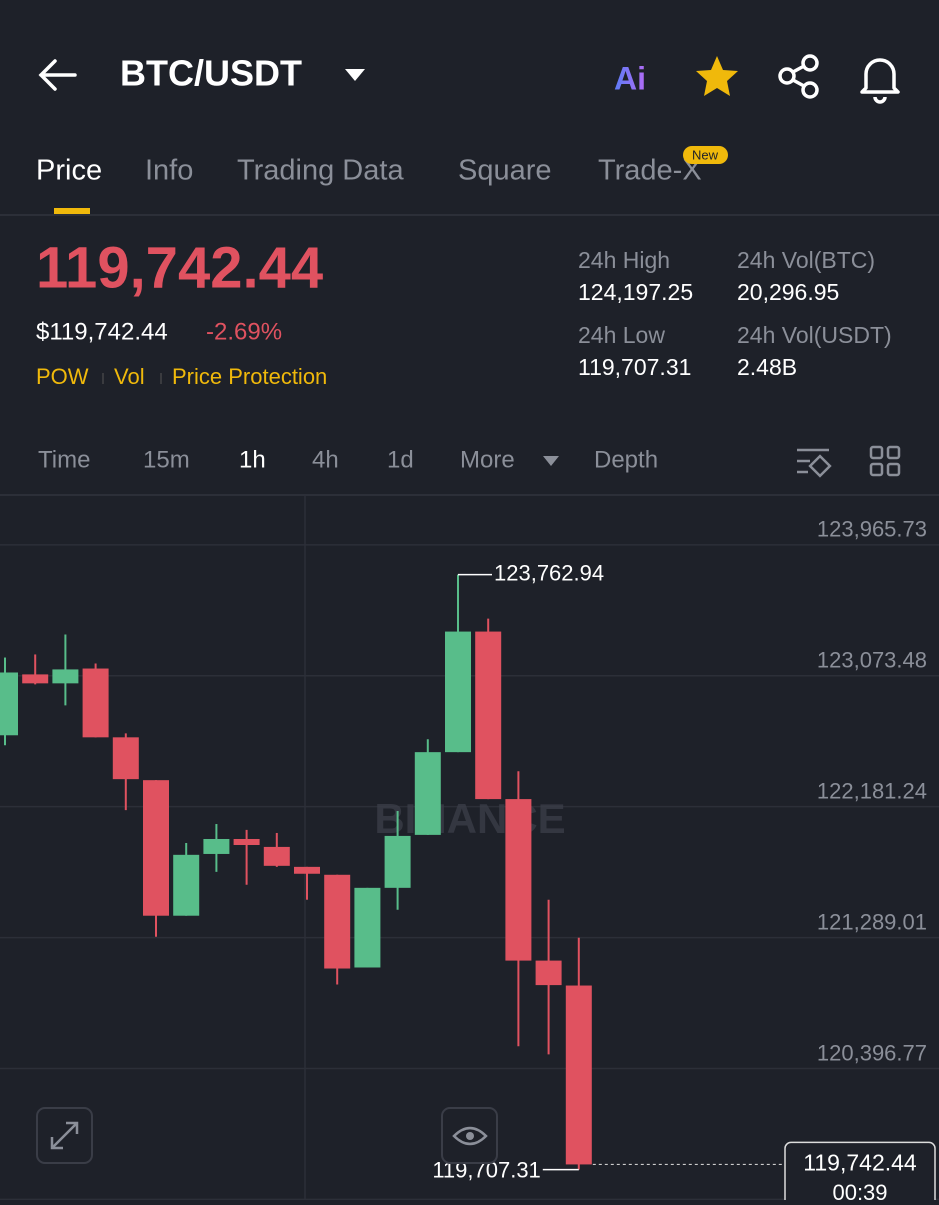 This screenshot has width=939, height=1205. What do you see at coordinates (624, 260) in the screenshot?
I see `stat-label: 24h High` at bounding box center [624, 260].